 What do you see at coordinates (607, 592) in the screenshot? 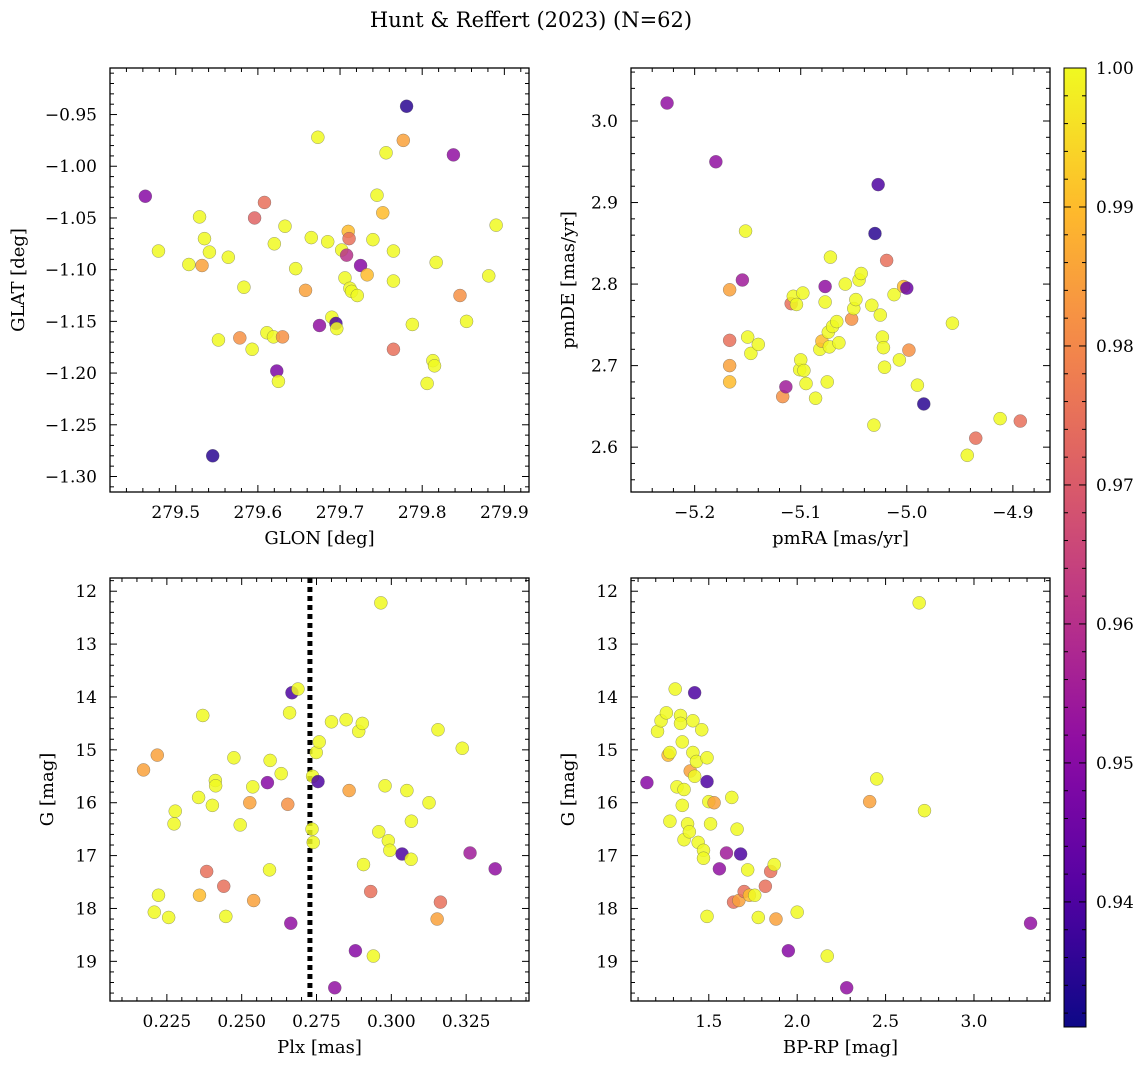
I see `y-tick-label: 12` at bounding box center [607, 592].